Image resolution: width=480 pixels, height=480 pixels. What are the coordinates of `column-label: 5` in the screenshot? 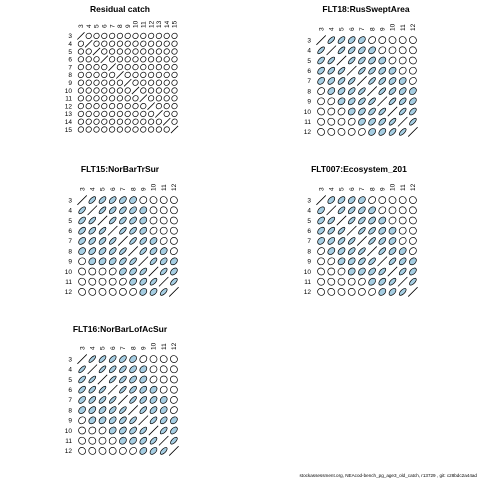 It's located at (103, 348).